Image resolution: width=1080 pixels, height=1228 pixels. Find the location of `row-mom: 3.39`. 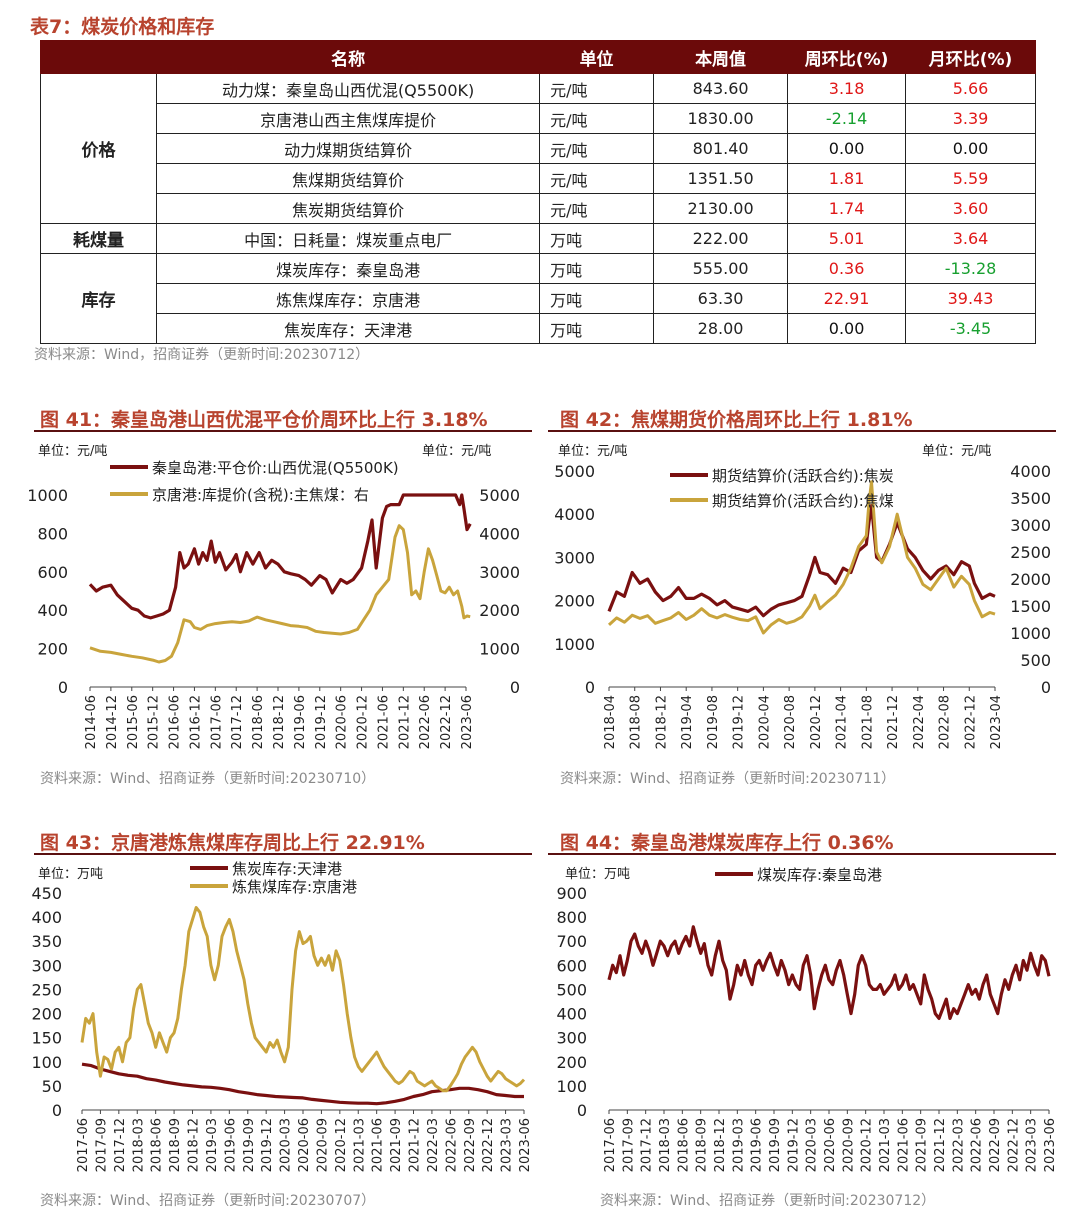

row-mom: 3.39 is located at coordinates (970, 118).